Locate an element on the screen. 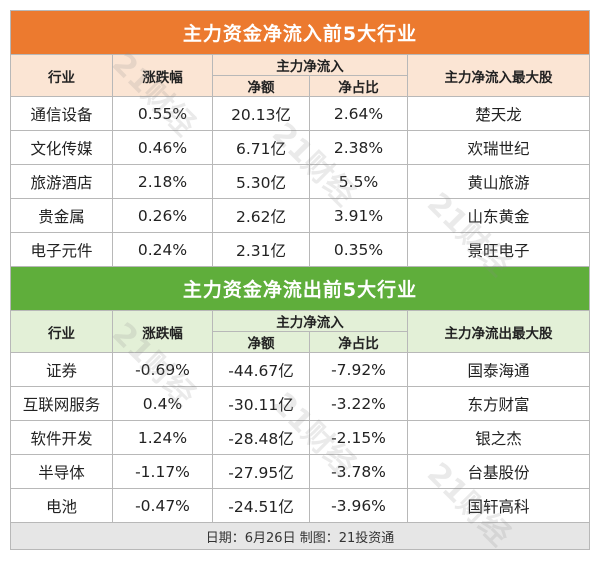 The height and width of the screenshot is (569, 600). inflow-header-main-net: 主力净流入 is located at coordinates (310, 65).